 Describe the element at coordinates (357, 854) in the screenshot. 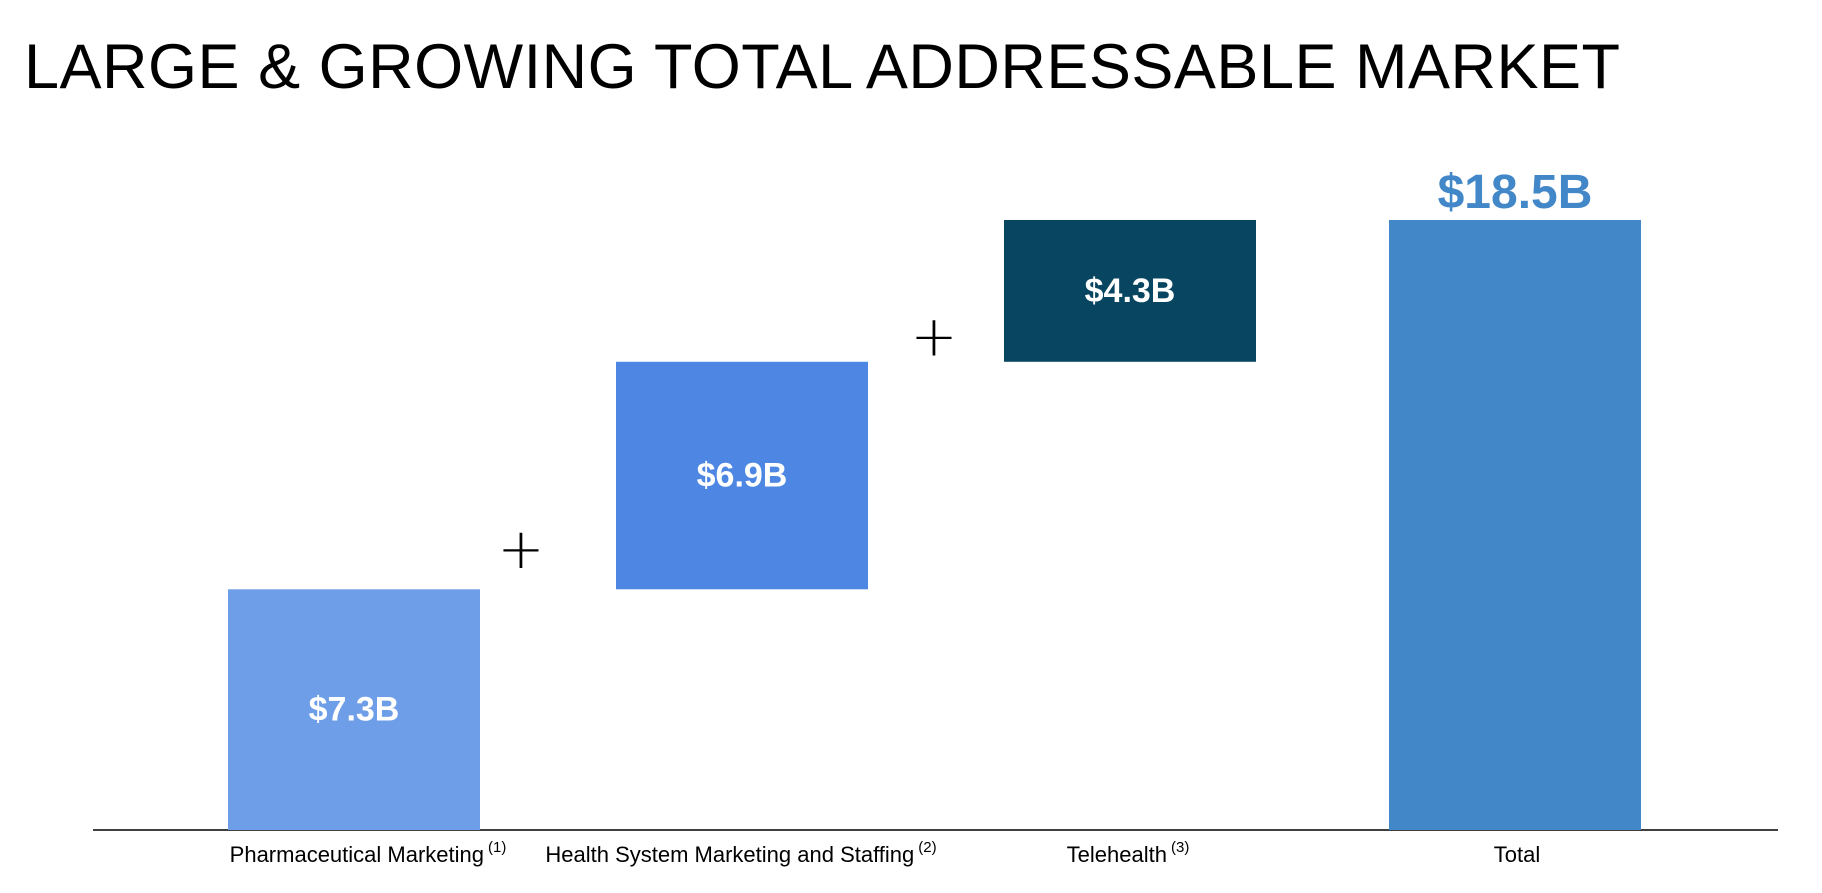

I see `category-name: Pharmaceutical Marketing` at that location.